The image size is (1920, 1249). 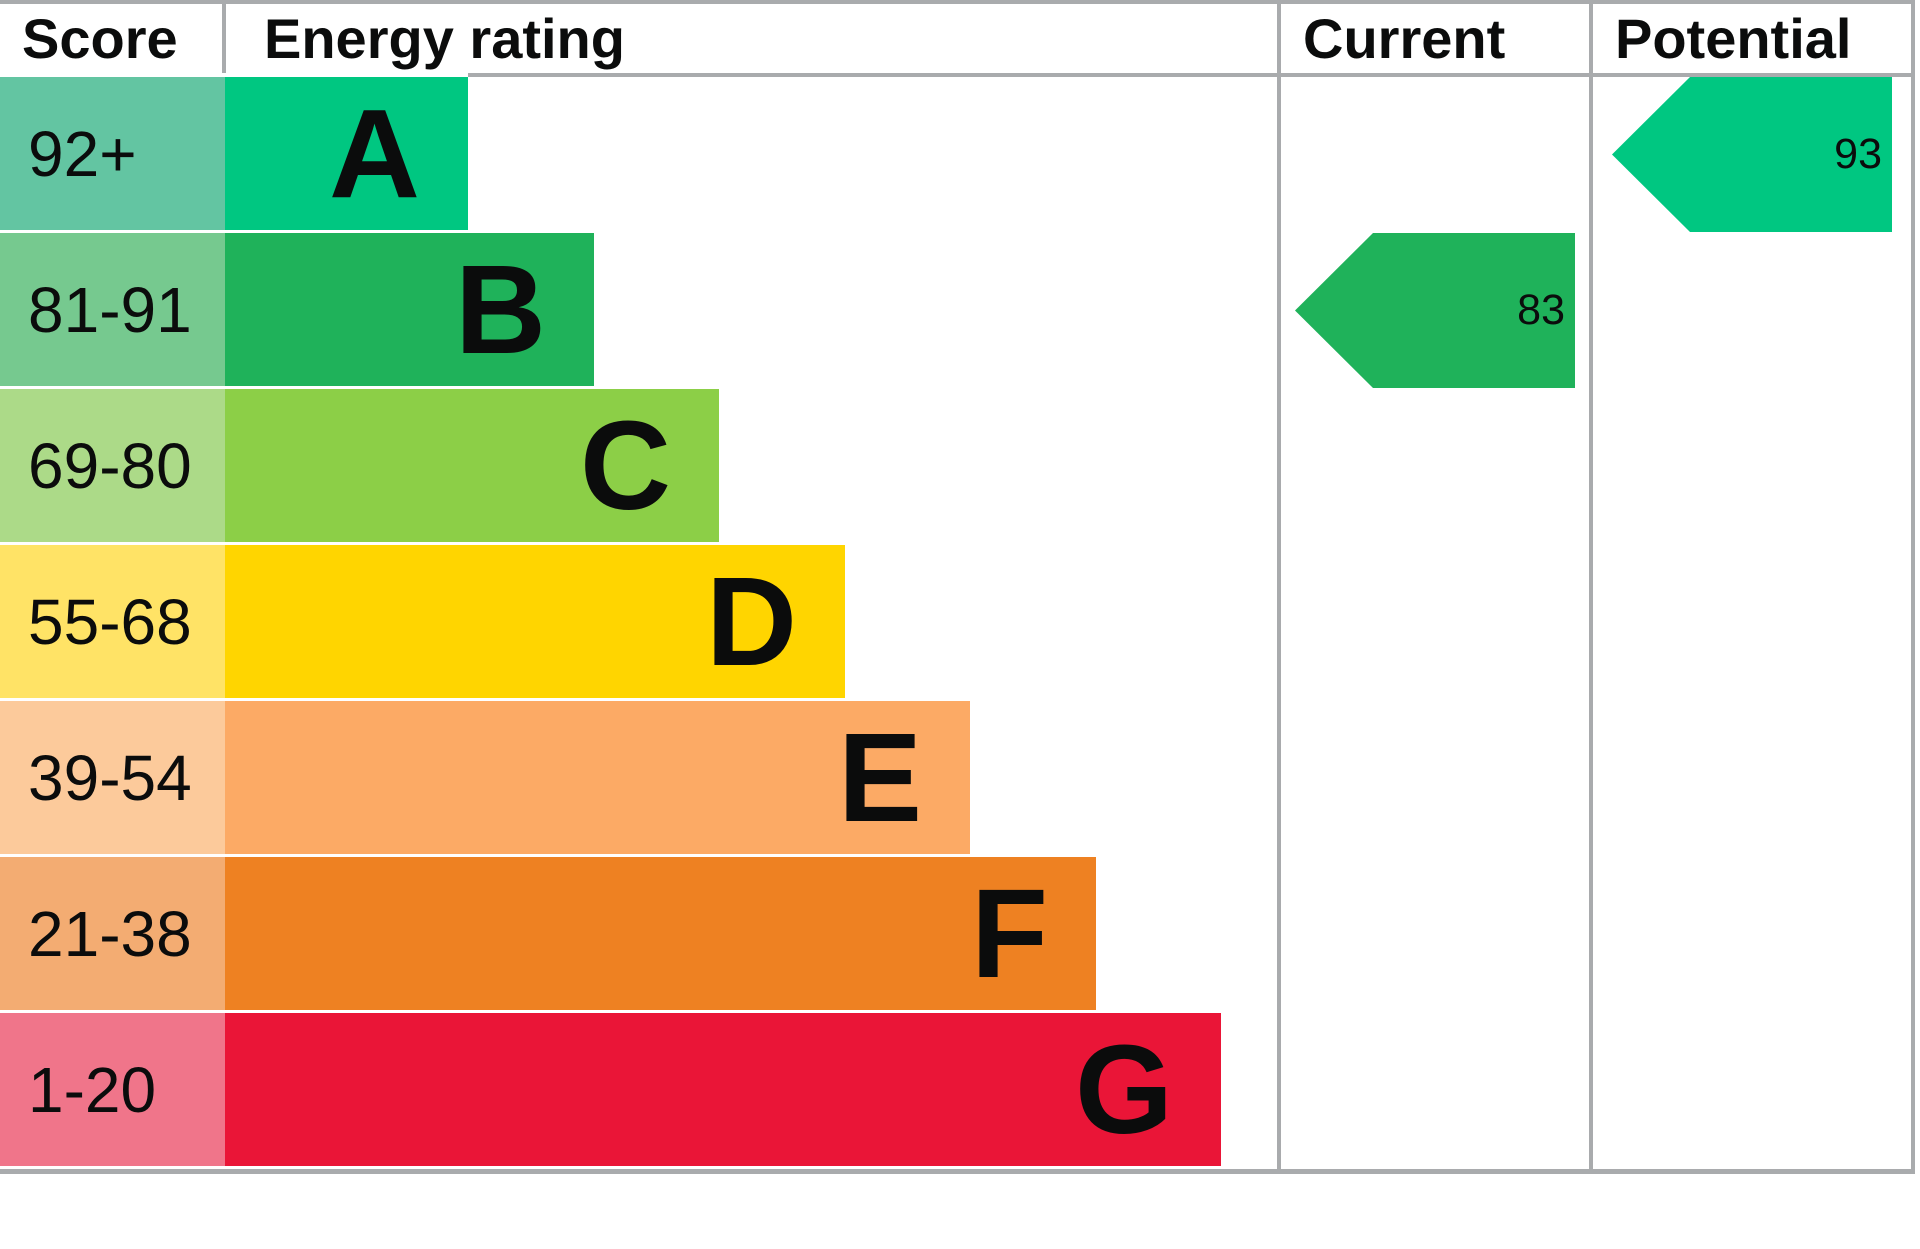 I want to click on current-column-divider, so click(x=1279, y=586).